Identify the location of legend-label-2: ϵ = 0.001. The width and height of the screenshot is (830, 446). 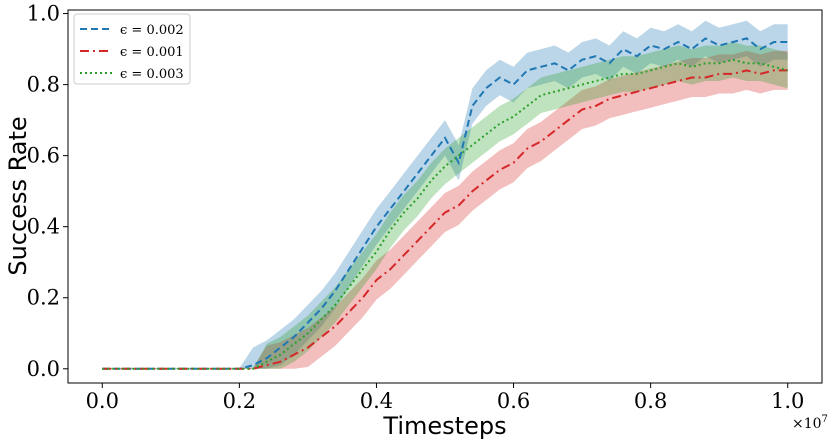
(152, 52).